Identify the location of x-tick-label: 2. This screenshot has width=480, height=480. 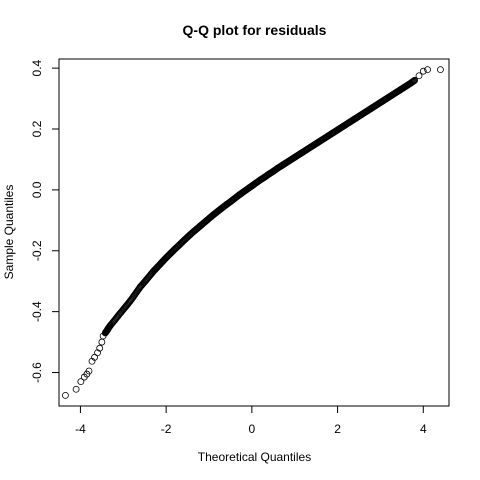
(337, 429).